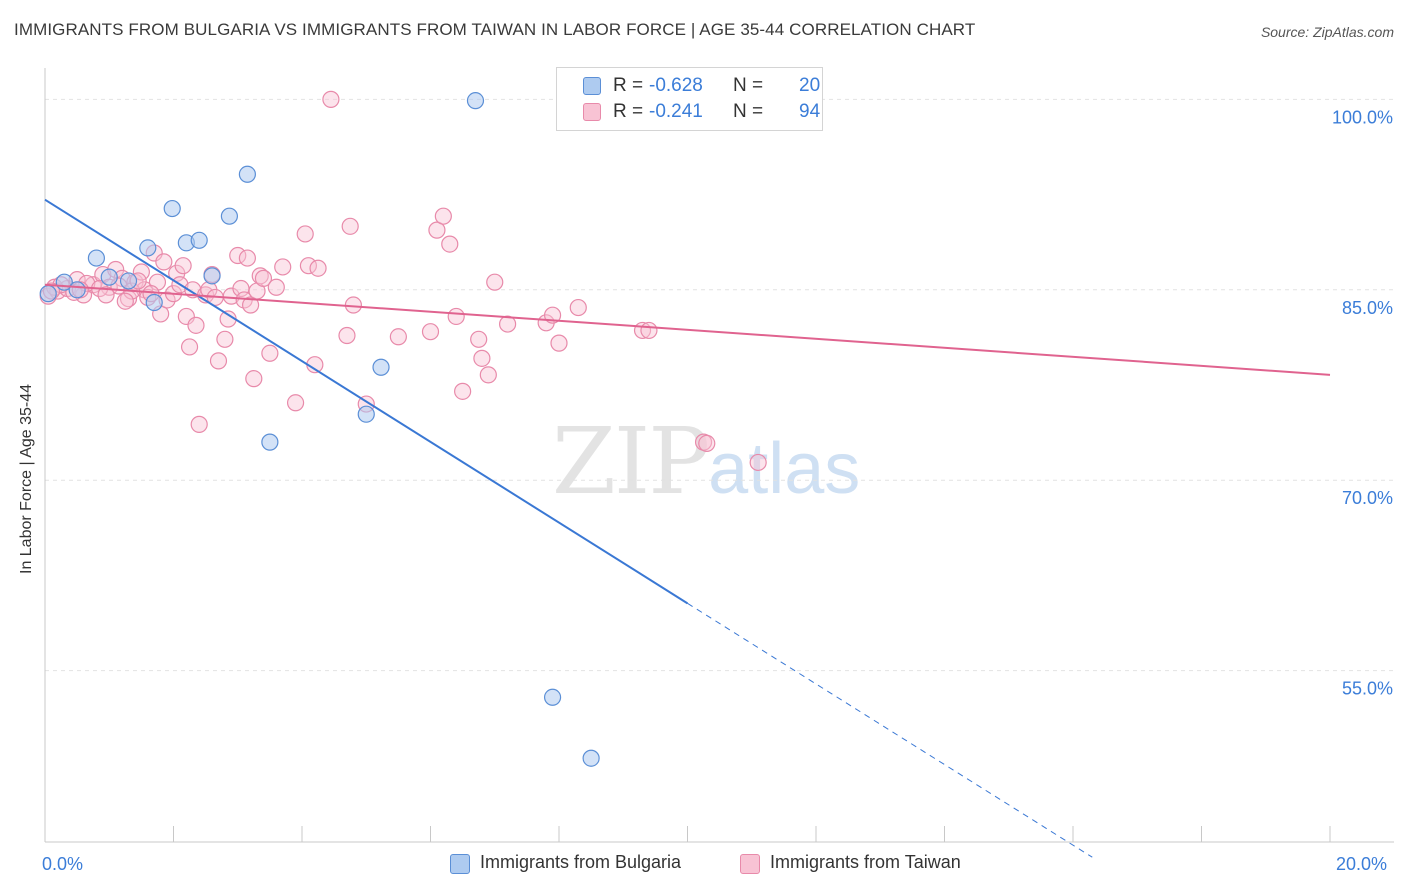  I want to click on x-tick-max: 20.0%, so click(1362, 864).